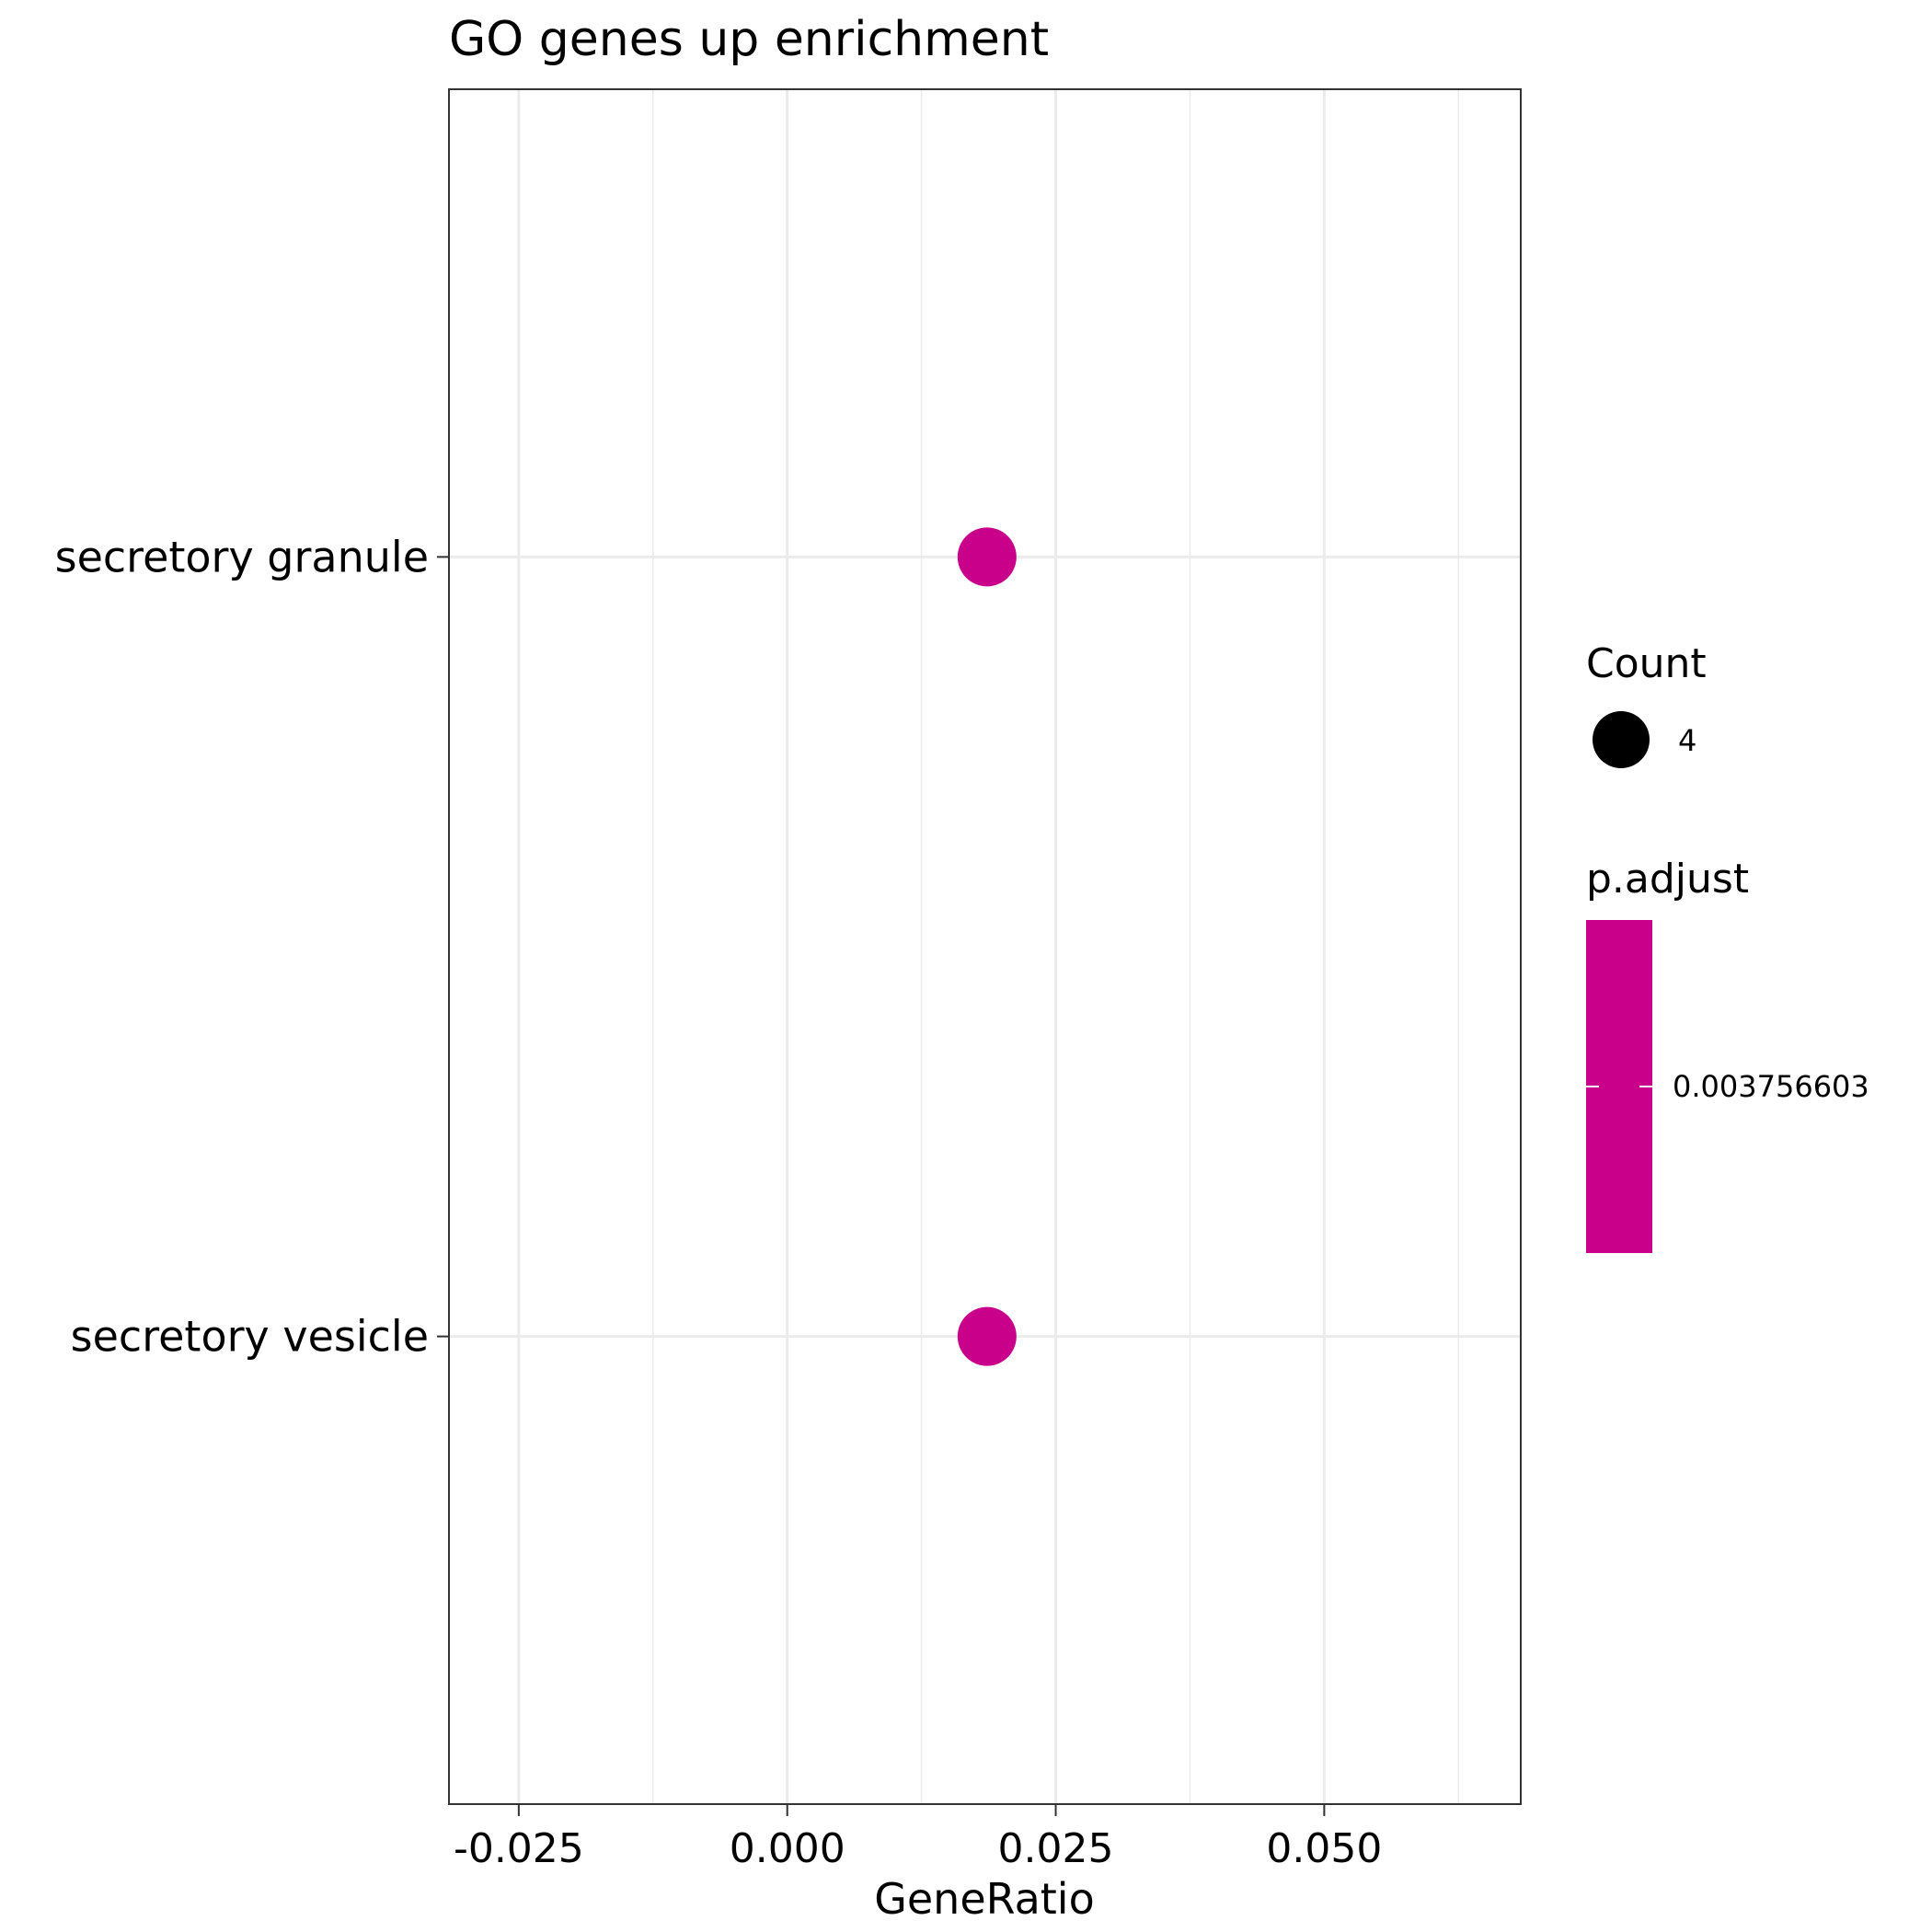  Describe the element at coordinates (1646, 663) in the screenshot. I see `legend-size-title: Count` at that location.